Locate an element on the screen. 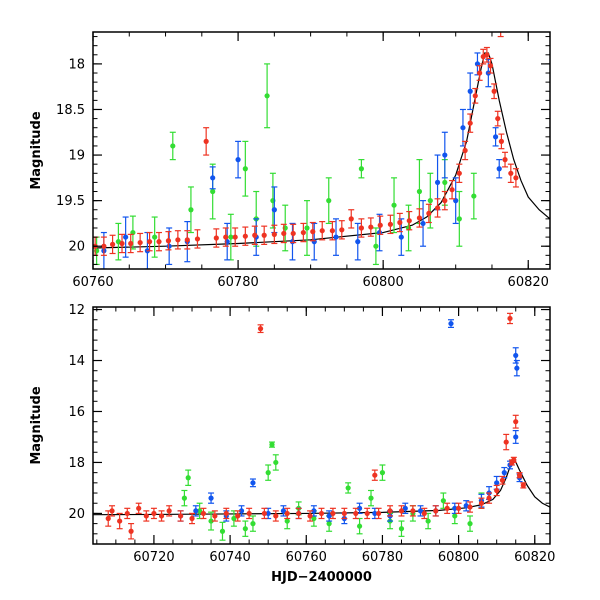 This screenshot has width=600, height=600. x-tick-label: 60760 is located at coordinates (92, 282).